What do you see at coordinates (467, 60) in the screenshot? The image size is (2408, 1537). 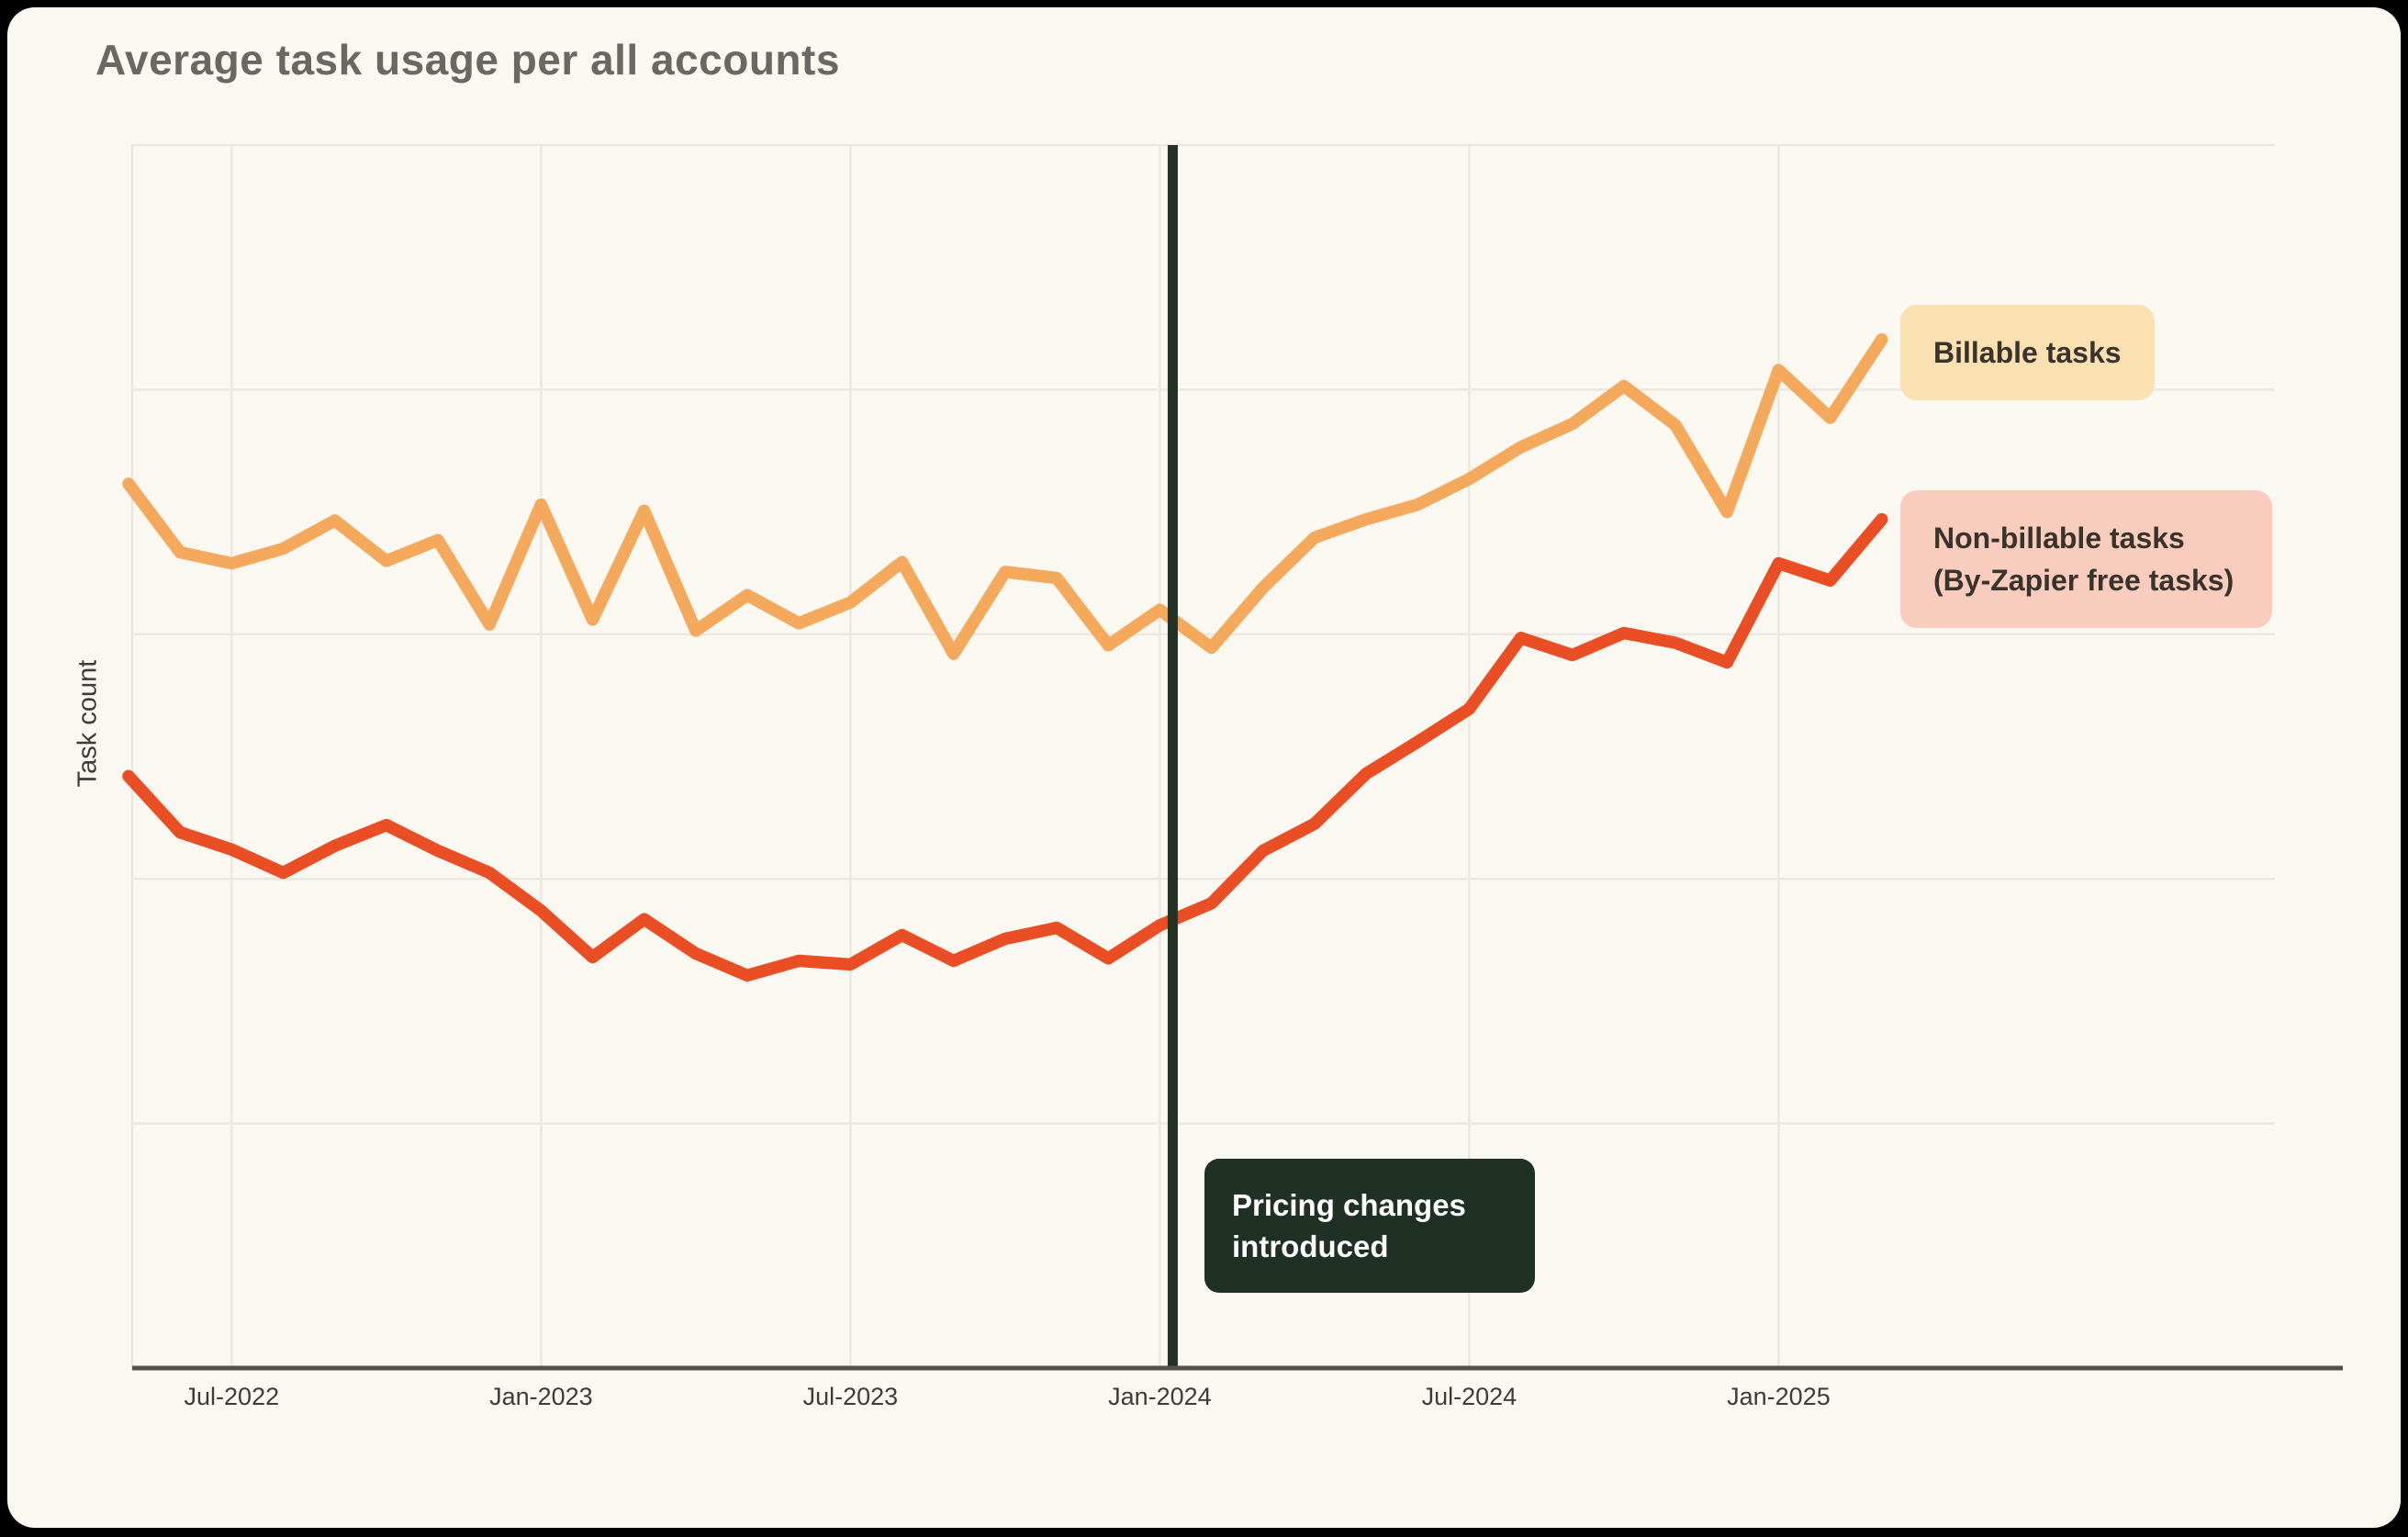 I see `chart-title: Average task usage per all accounts` at bounding box center [467, 60].